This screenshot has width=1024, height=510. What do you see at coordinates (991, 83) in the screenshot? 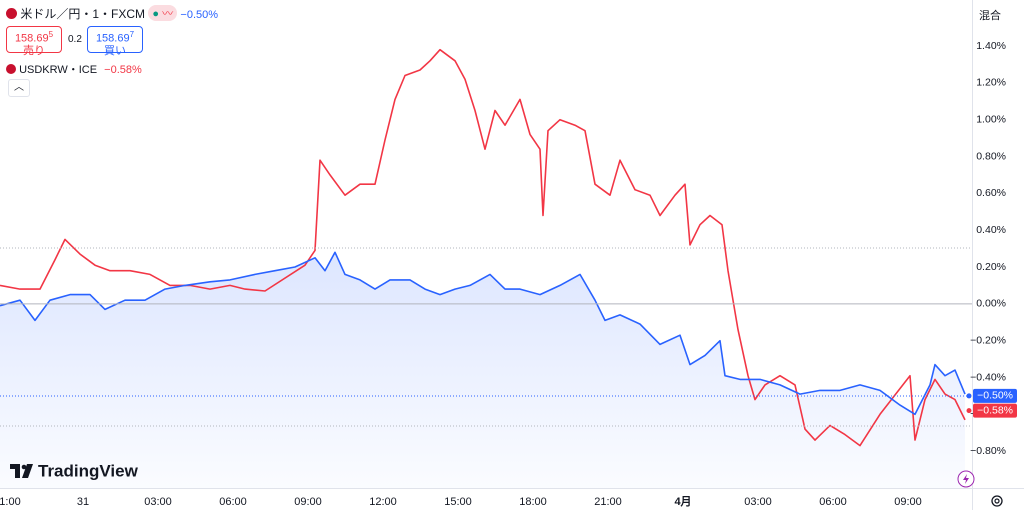
I see `y-tick-label: 1.20%` at bounding box center [991, 83].